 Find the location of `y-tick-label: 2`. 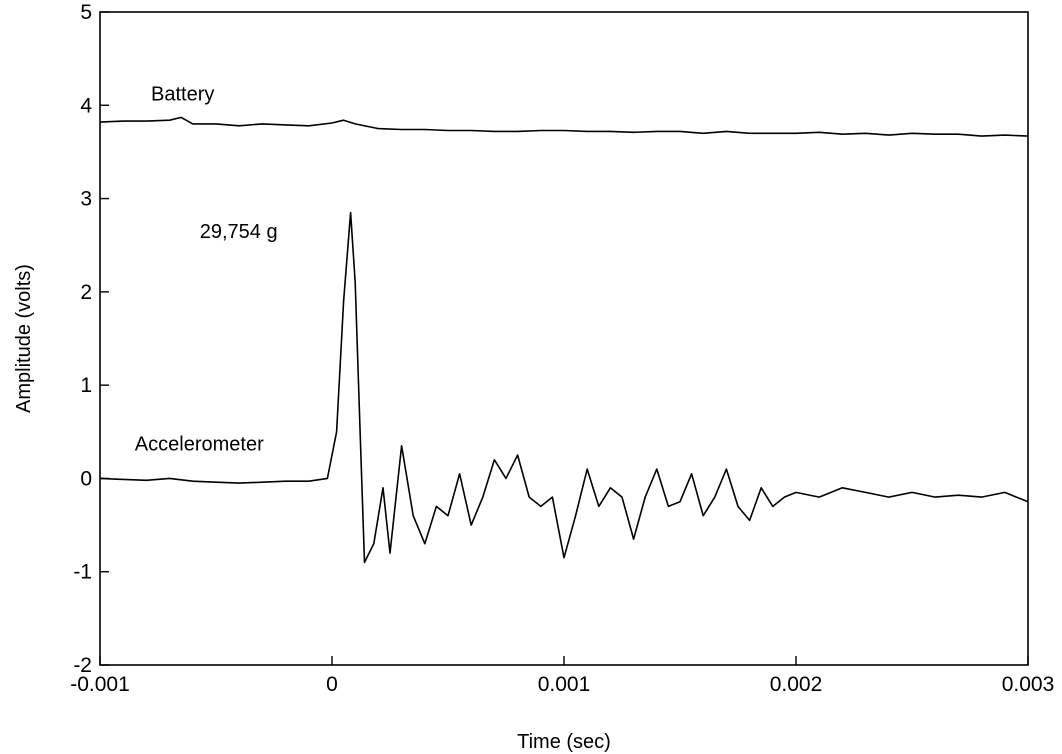

y-tick-label: 2 is located at coordinates (86, 292).